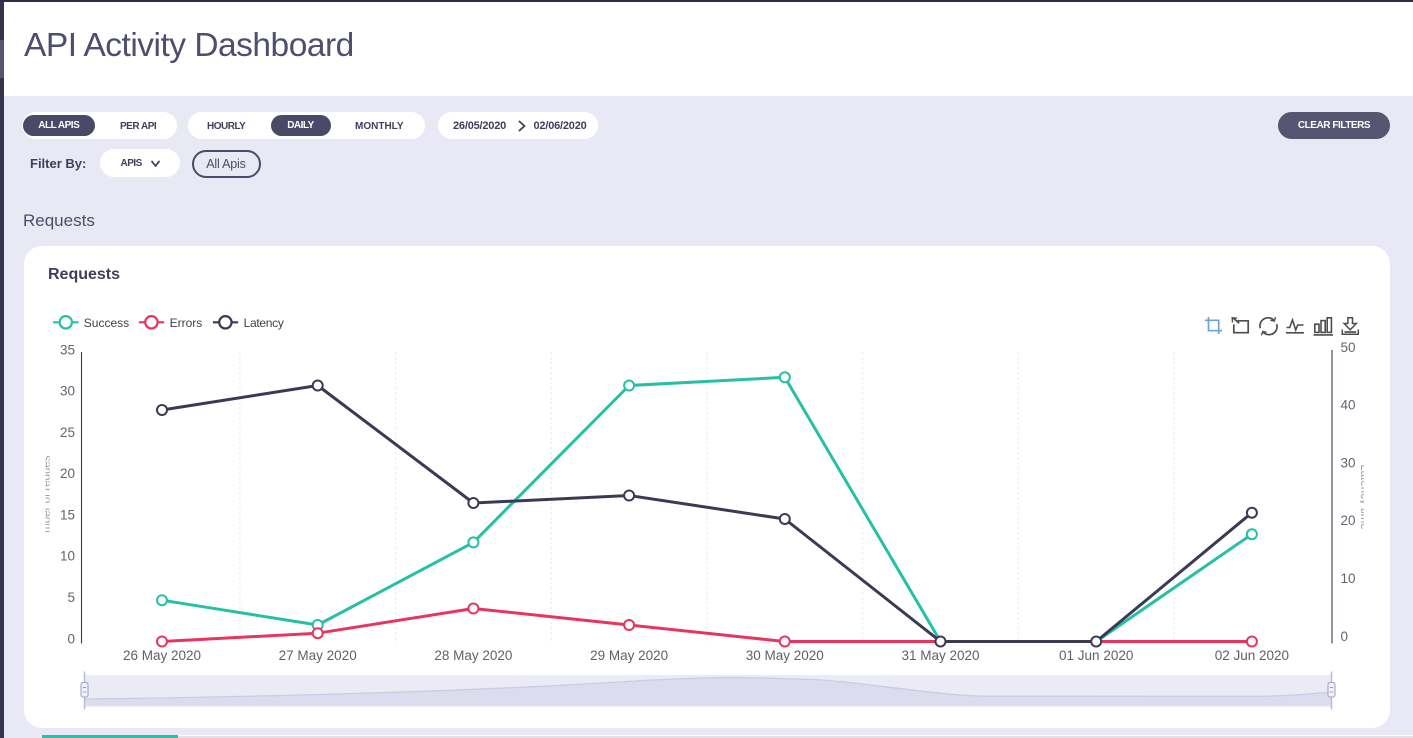  Describe the element at coordinates (67, 514) in the screenshot. I see `svg-text: 15` at that location.